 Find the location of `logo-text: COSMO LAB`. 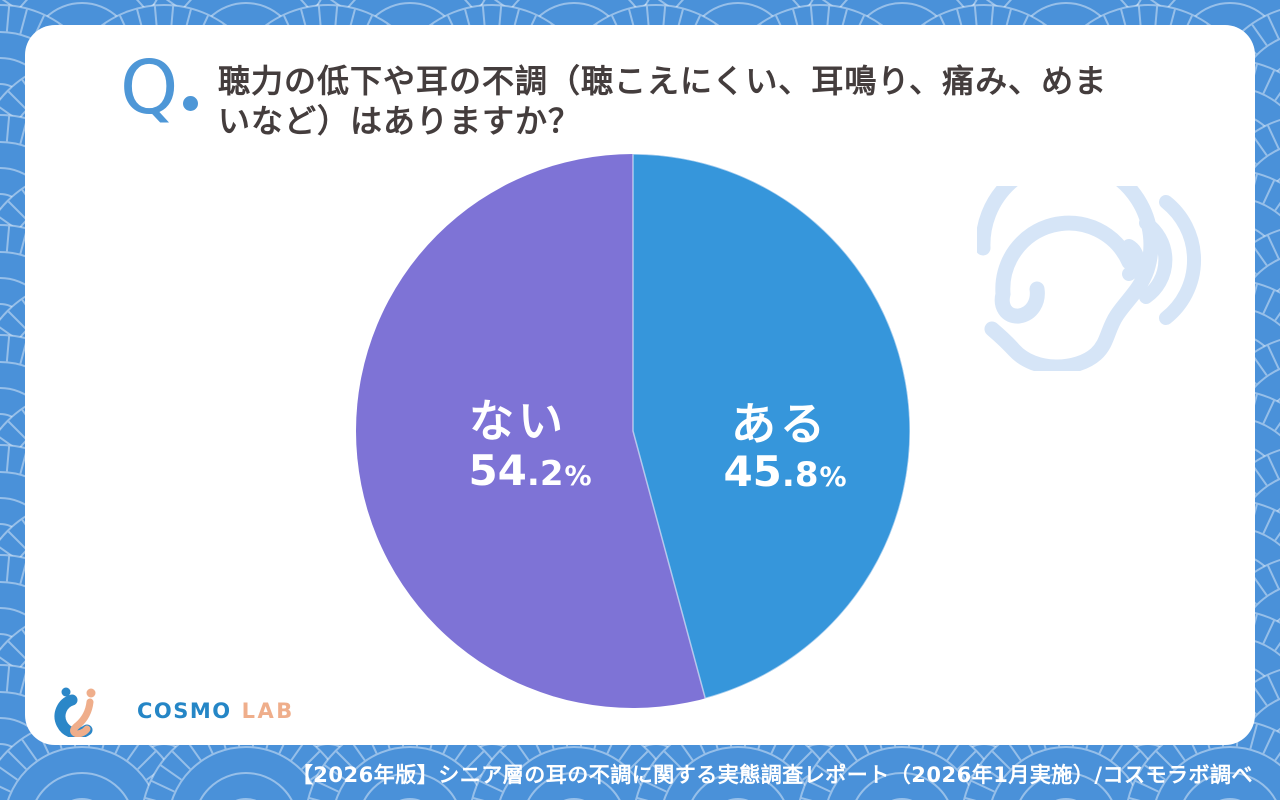

logo-text: COSMO LAB is located at coordinates (216, 711).